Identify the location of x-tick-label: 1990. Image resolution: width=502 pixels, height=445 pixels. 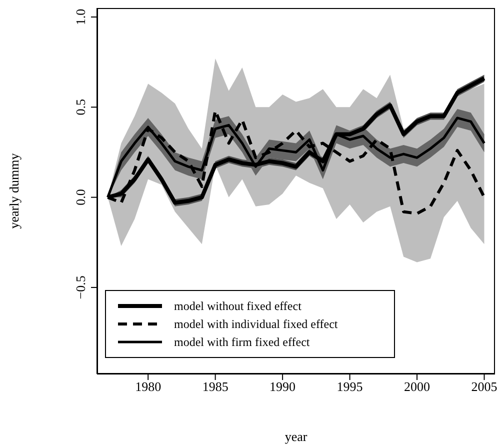
(283, 386).